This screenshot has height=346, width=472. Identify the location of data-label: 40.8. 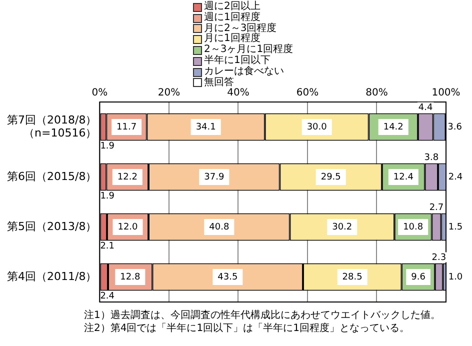
(219, 227).